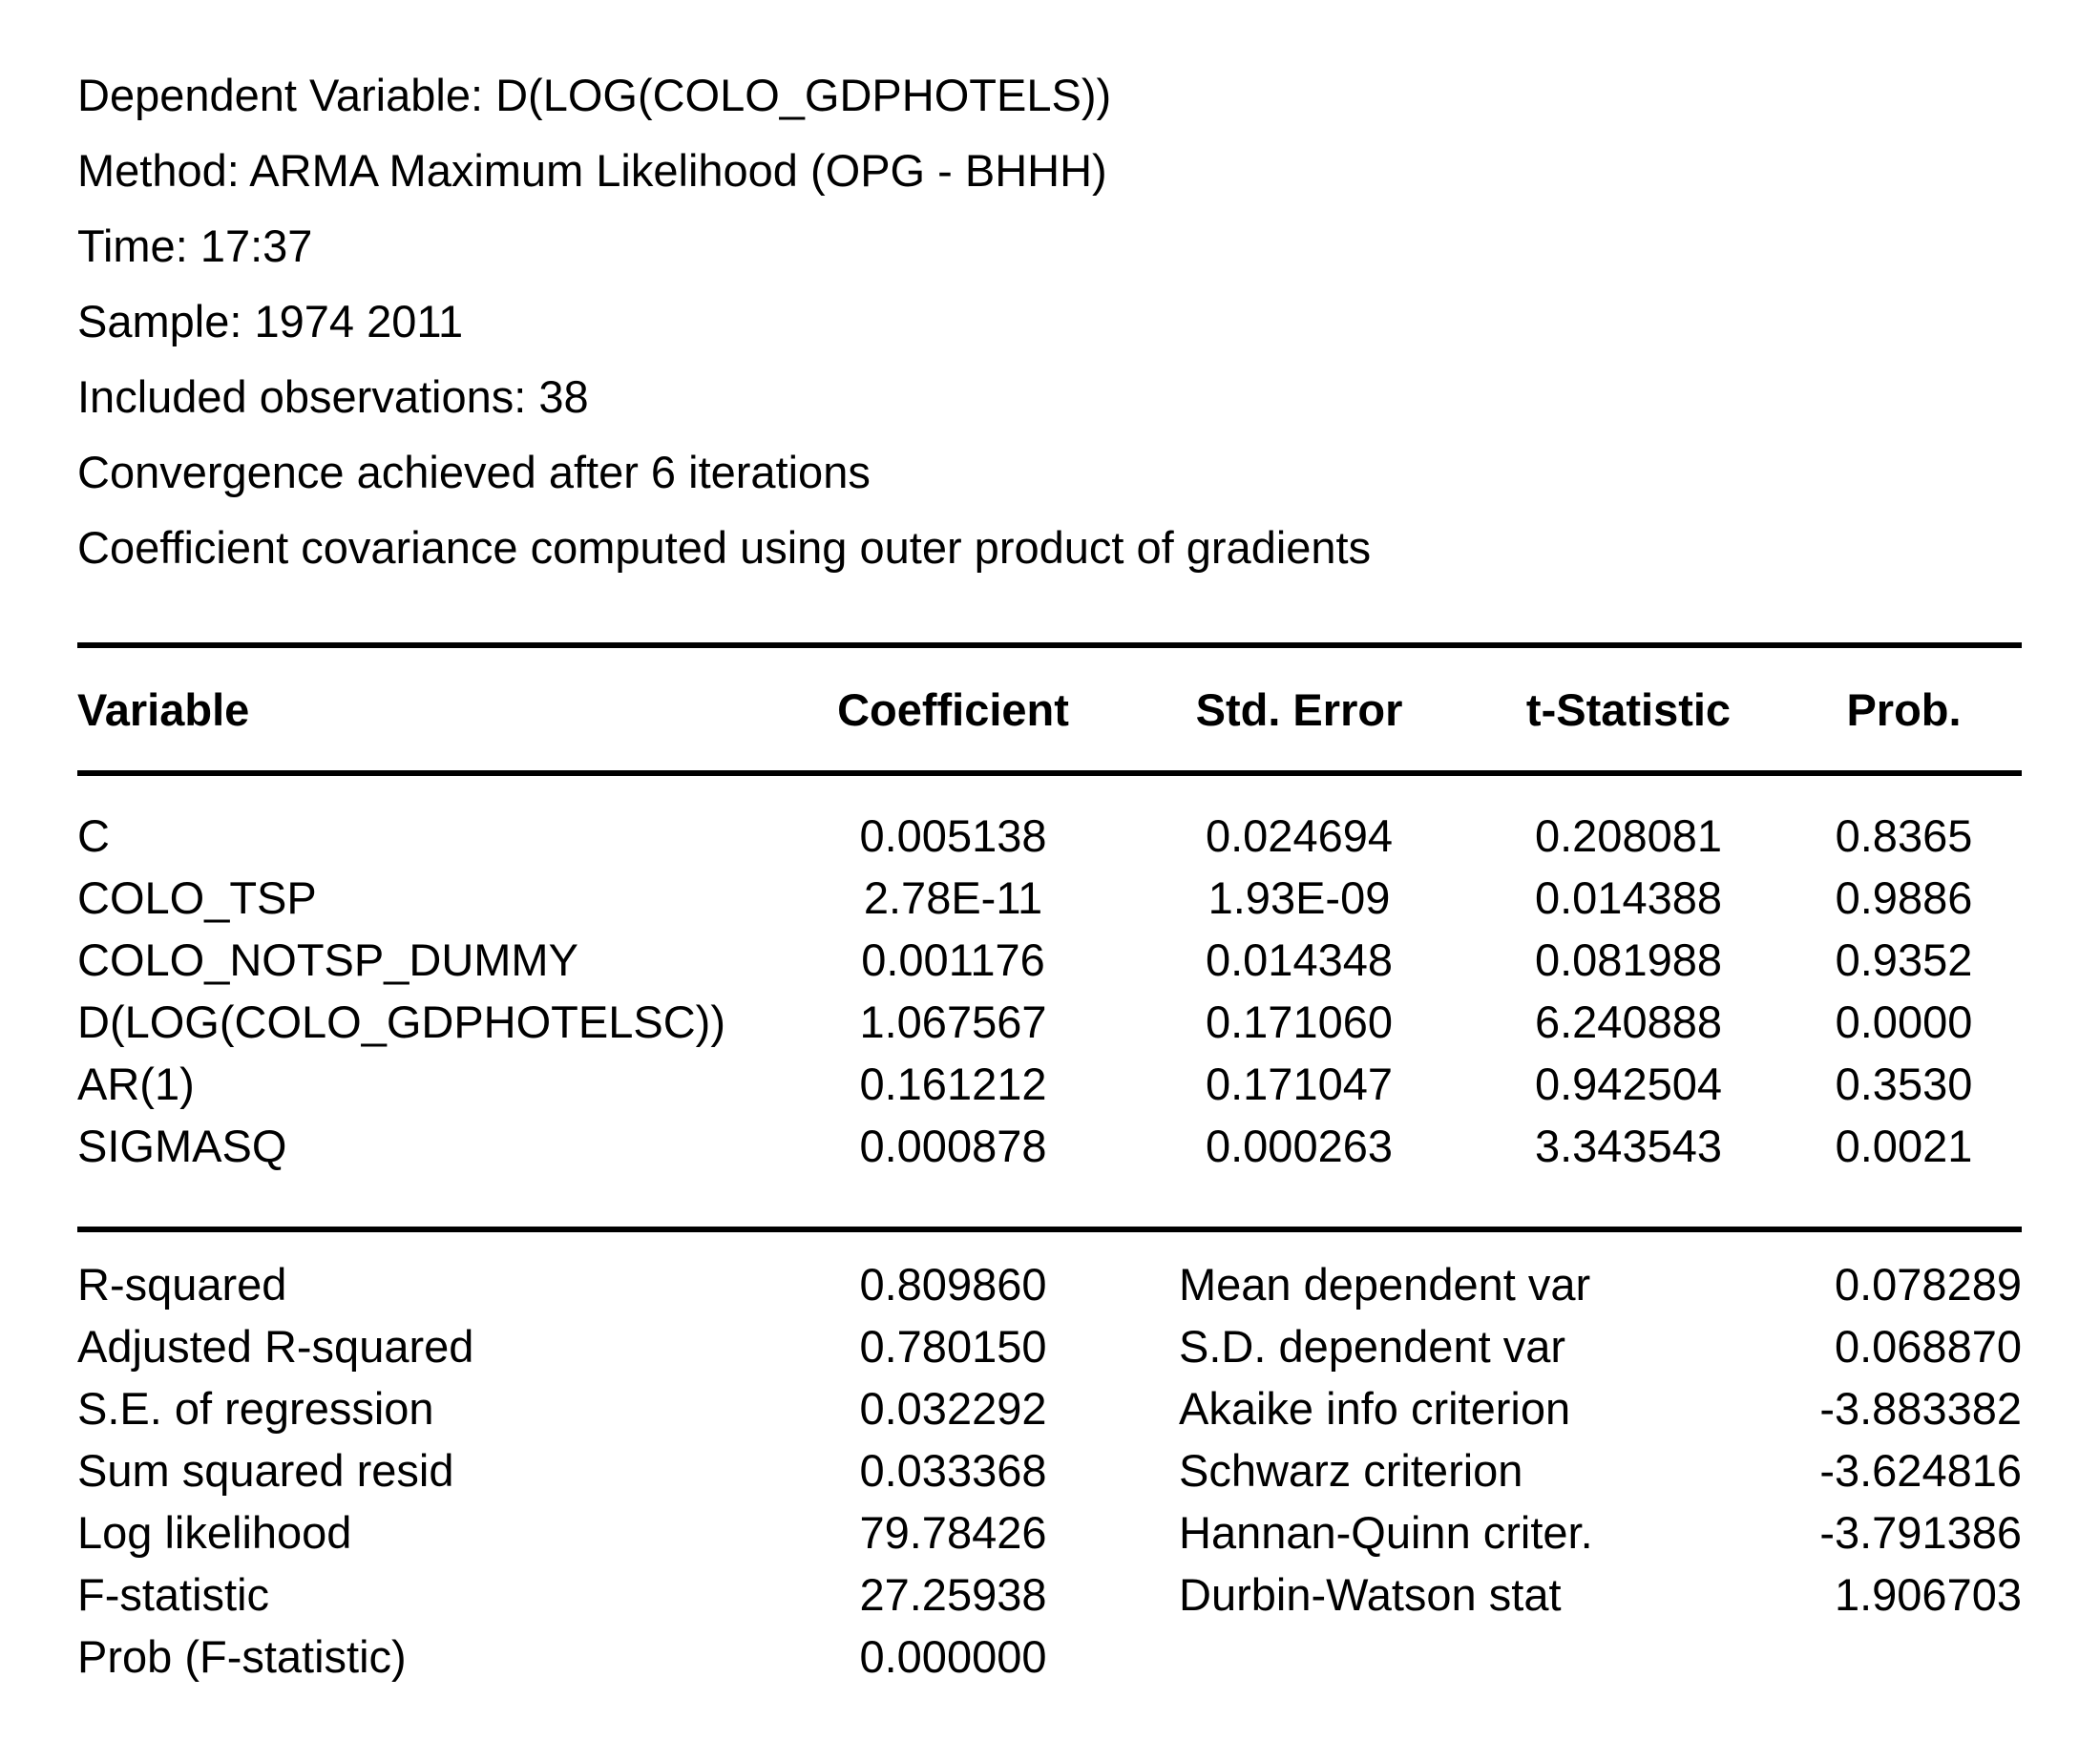 The image size is (2100, 1762). I want to click on cell-prob: 0.0021, so click(1904, 1146).